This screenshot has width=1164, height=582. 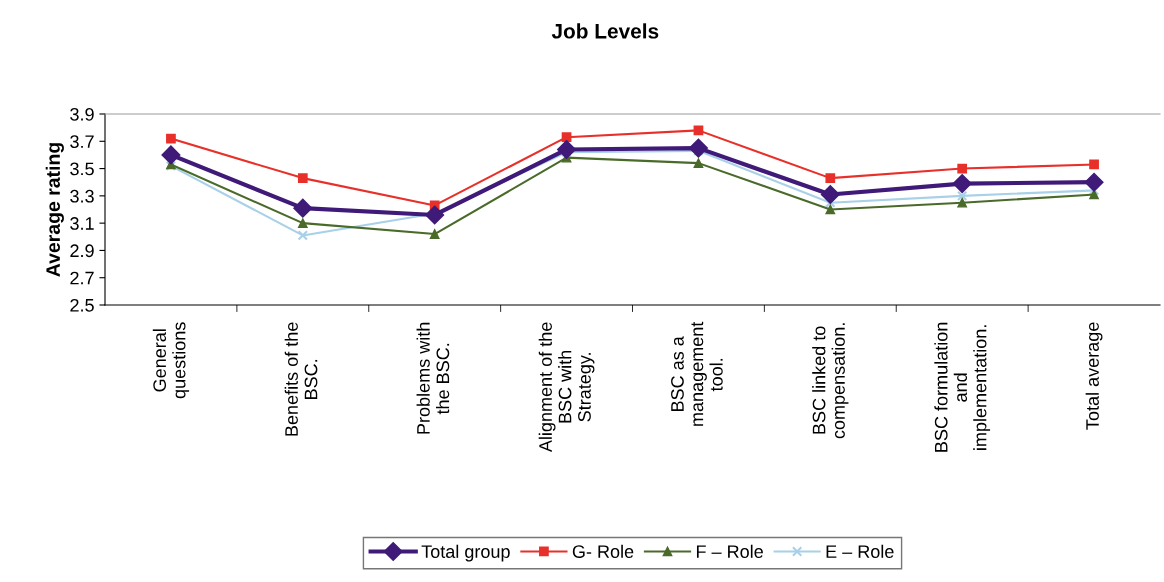 I want to click on y-tick-label: 3.7, so click(x=82, y=142).